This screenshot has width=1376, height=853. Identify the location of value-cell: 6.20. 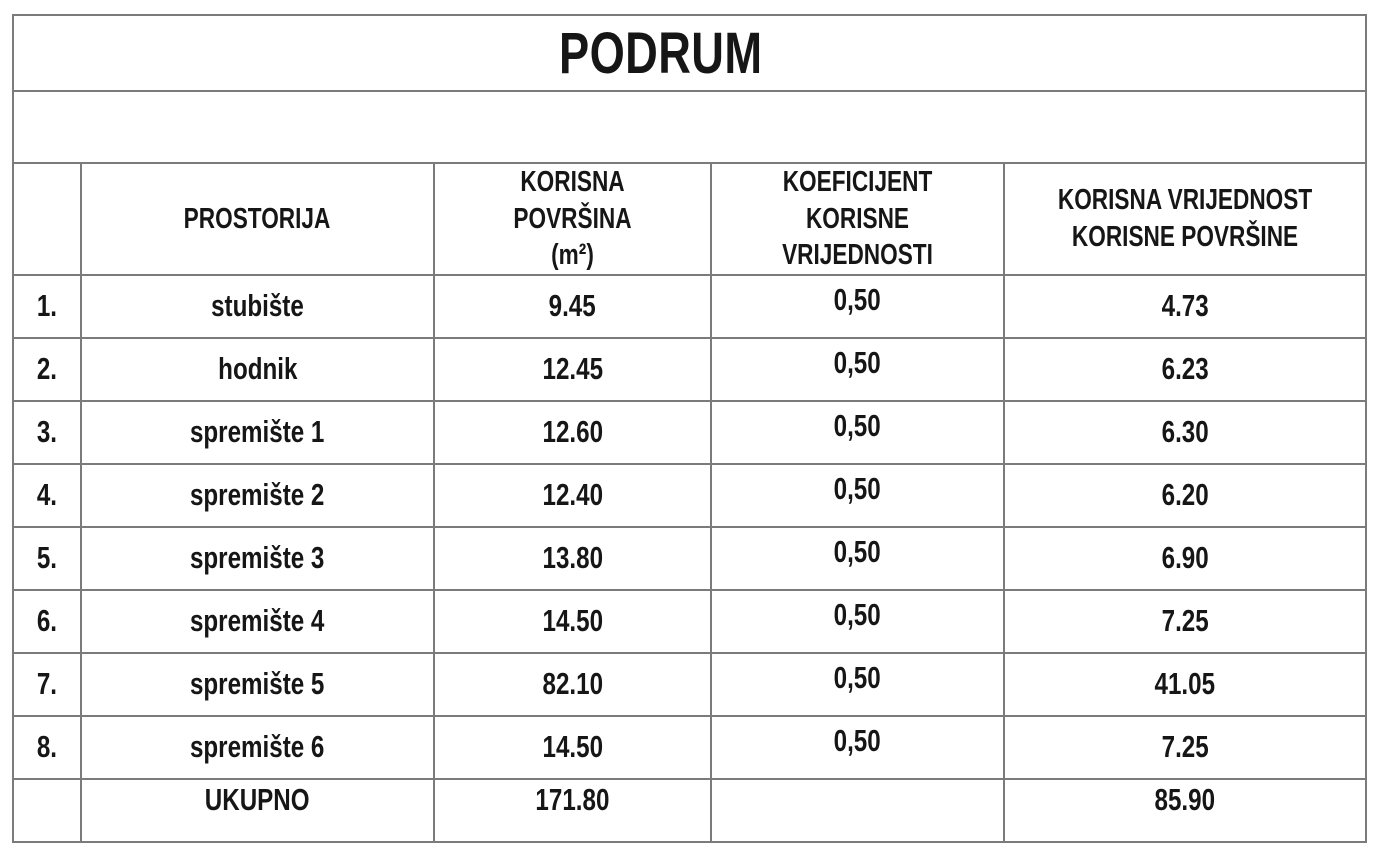
(1185, 495).